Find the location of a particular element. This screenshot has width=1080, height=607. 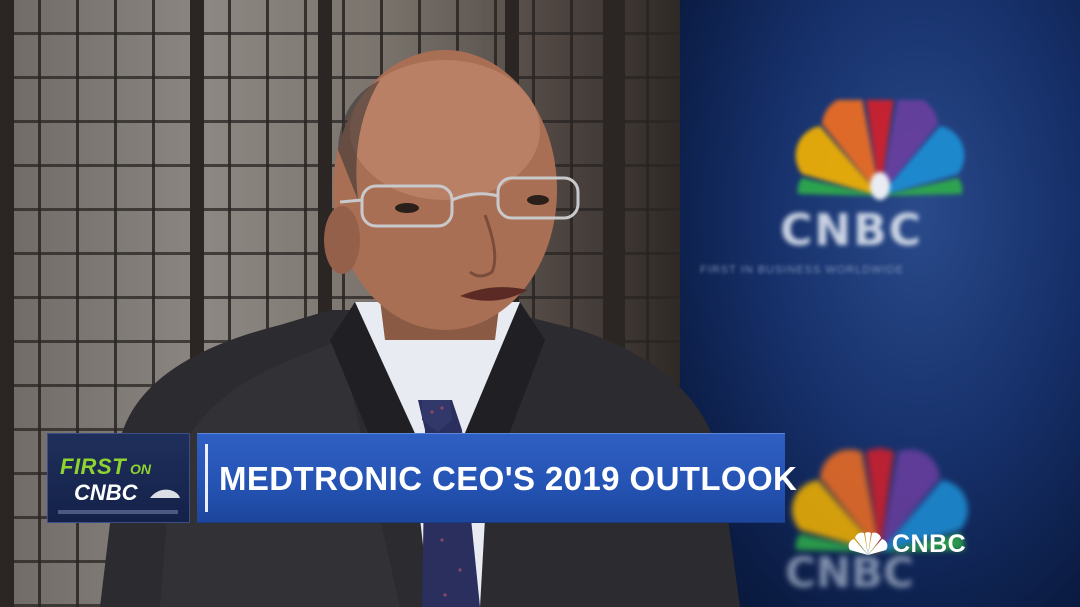

backdrop-logo-text: CNBC is located at coordinates (851, 230).